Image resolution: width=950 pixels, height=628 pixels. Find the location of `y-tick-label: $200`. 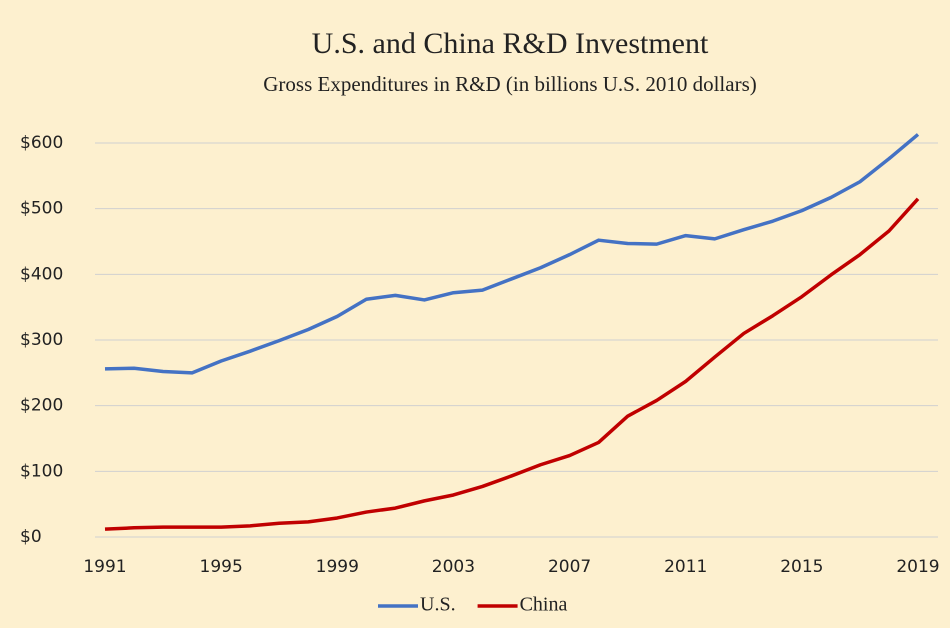

y-tick-label: $200 is located at coordinates (41, 406).